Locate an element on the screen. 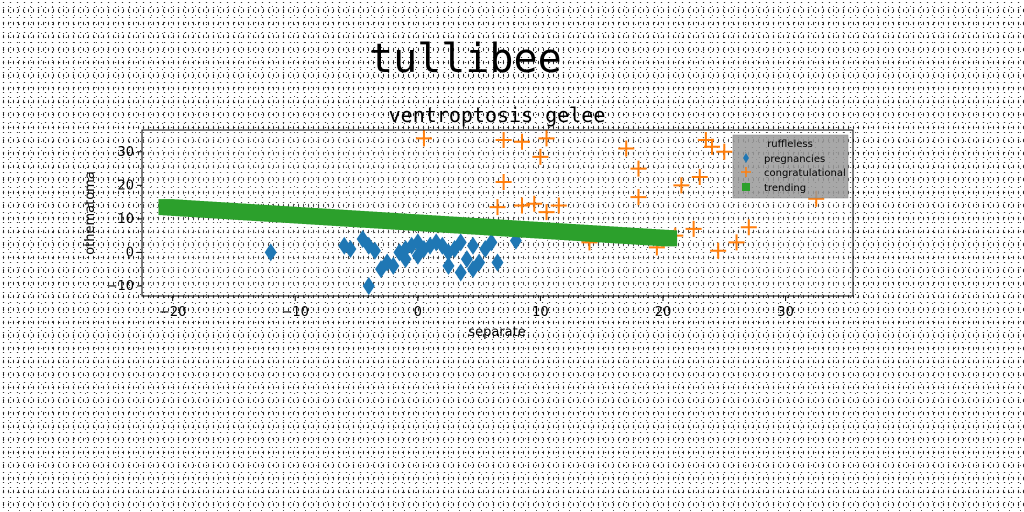  x-tick-label: 0 is located at coordinates (418, 312).